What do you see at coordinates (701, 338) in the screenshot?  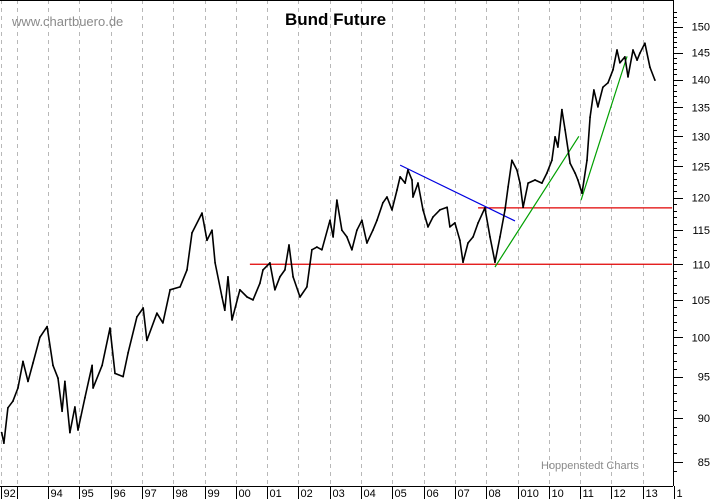 I see `y-tick-label: 100` at bounding box center [701, 338].